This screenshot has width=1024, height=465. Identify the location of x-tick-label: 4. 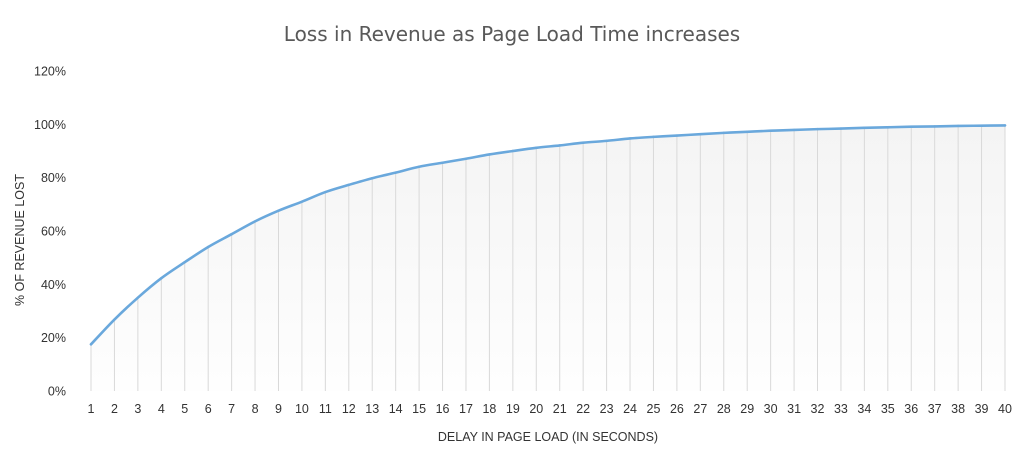
(161, 409).